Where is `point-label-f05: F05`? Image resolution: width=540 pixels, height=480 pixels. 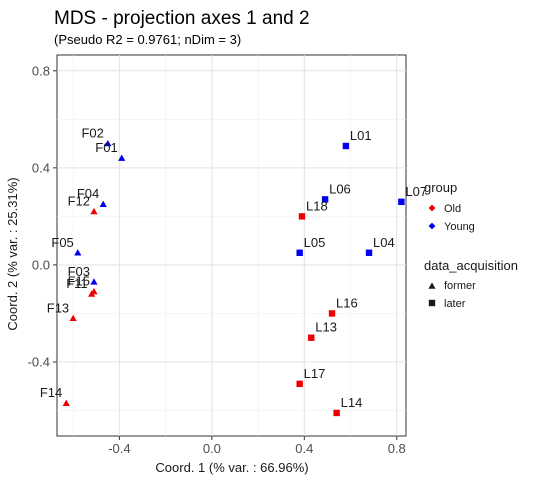
point-label-f05: F05 is located at coordinates (62, 242).